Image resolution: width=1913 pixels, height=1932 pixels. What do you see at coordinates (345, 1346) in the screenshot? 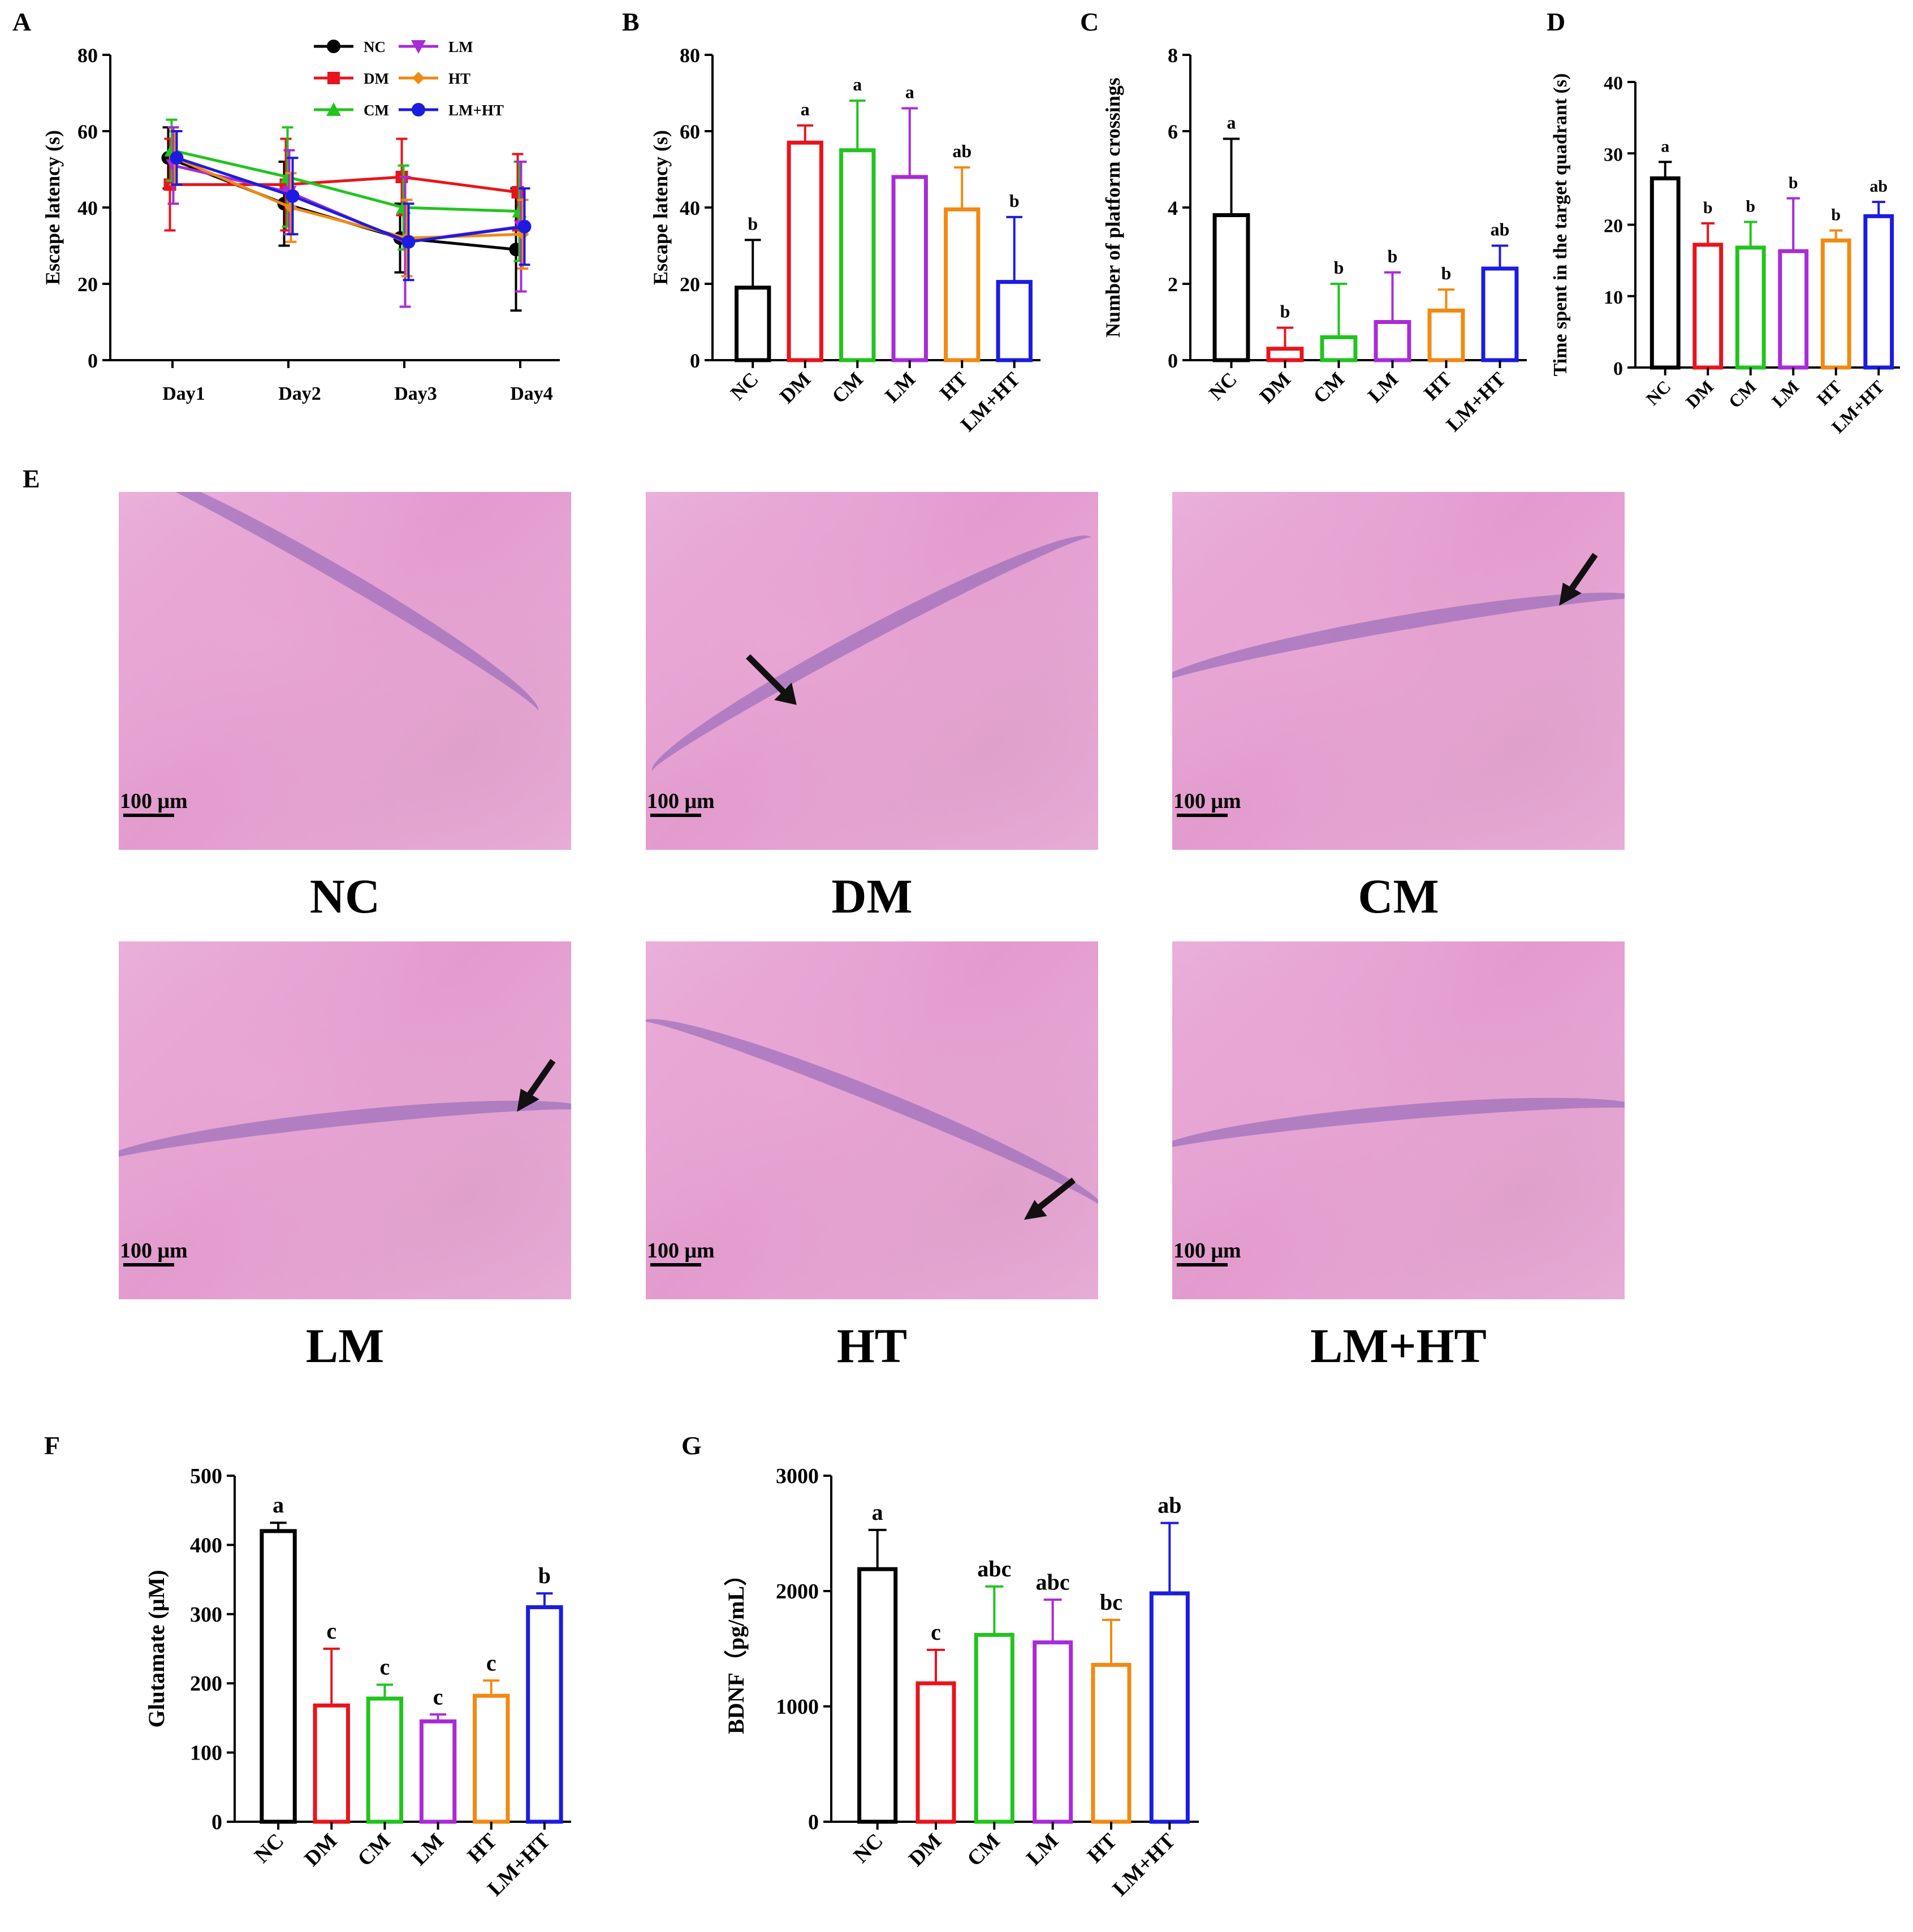
I see `histology-caption-lm: LM` at bounding box center [345, 1346].